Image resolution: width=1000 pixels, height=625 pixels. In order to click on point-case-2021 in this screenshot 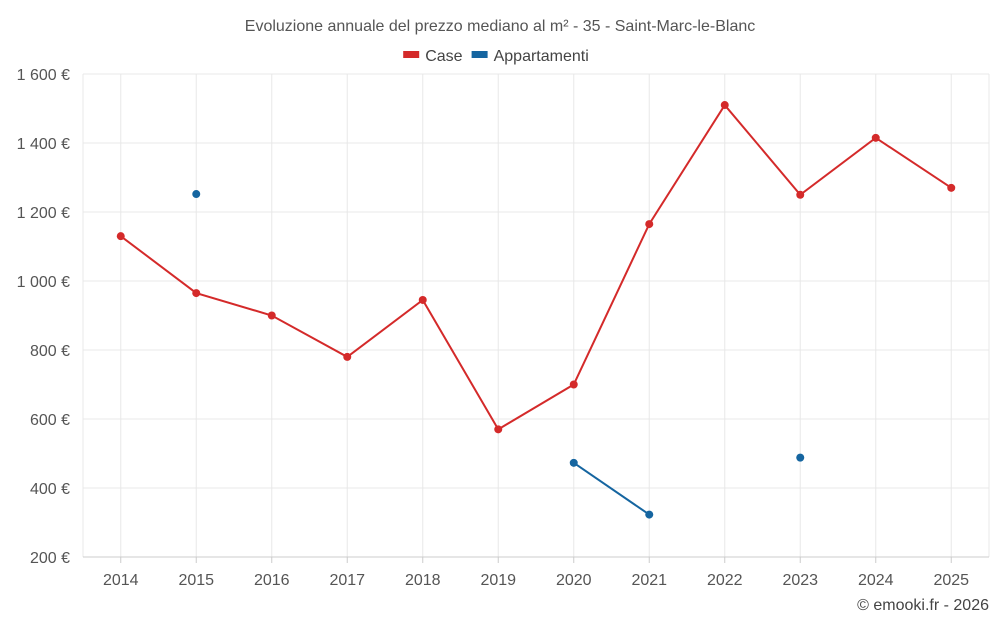, I will do `click(649, 224)`.